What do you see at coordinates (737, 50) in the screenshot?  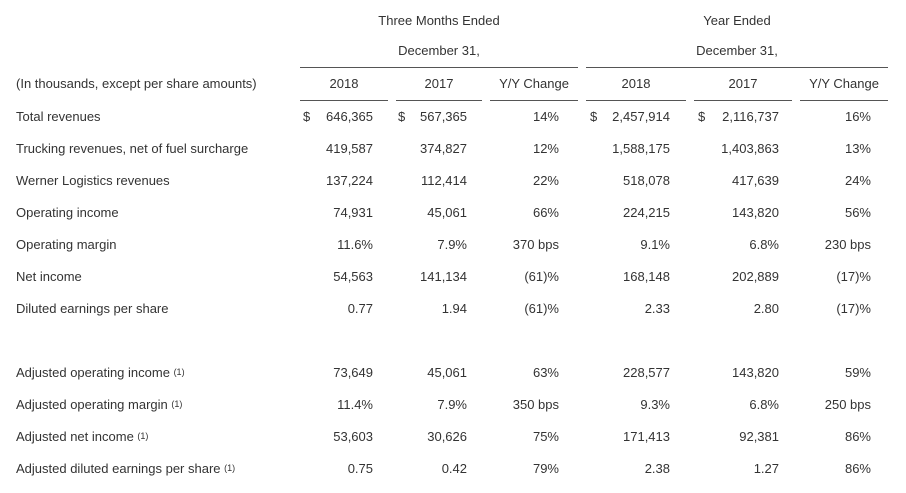 I see `year-ended-date: December 31,` at bounding box center [737, 50].